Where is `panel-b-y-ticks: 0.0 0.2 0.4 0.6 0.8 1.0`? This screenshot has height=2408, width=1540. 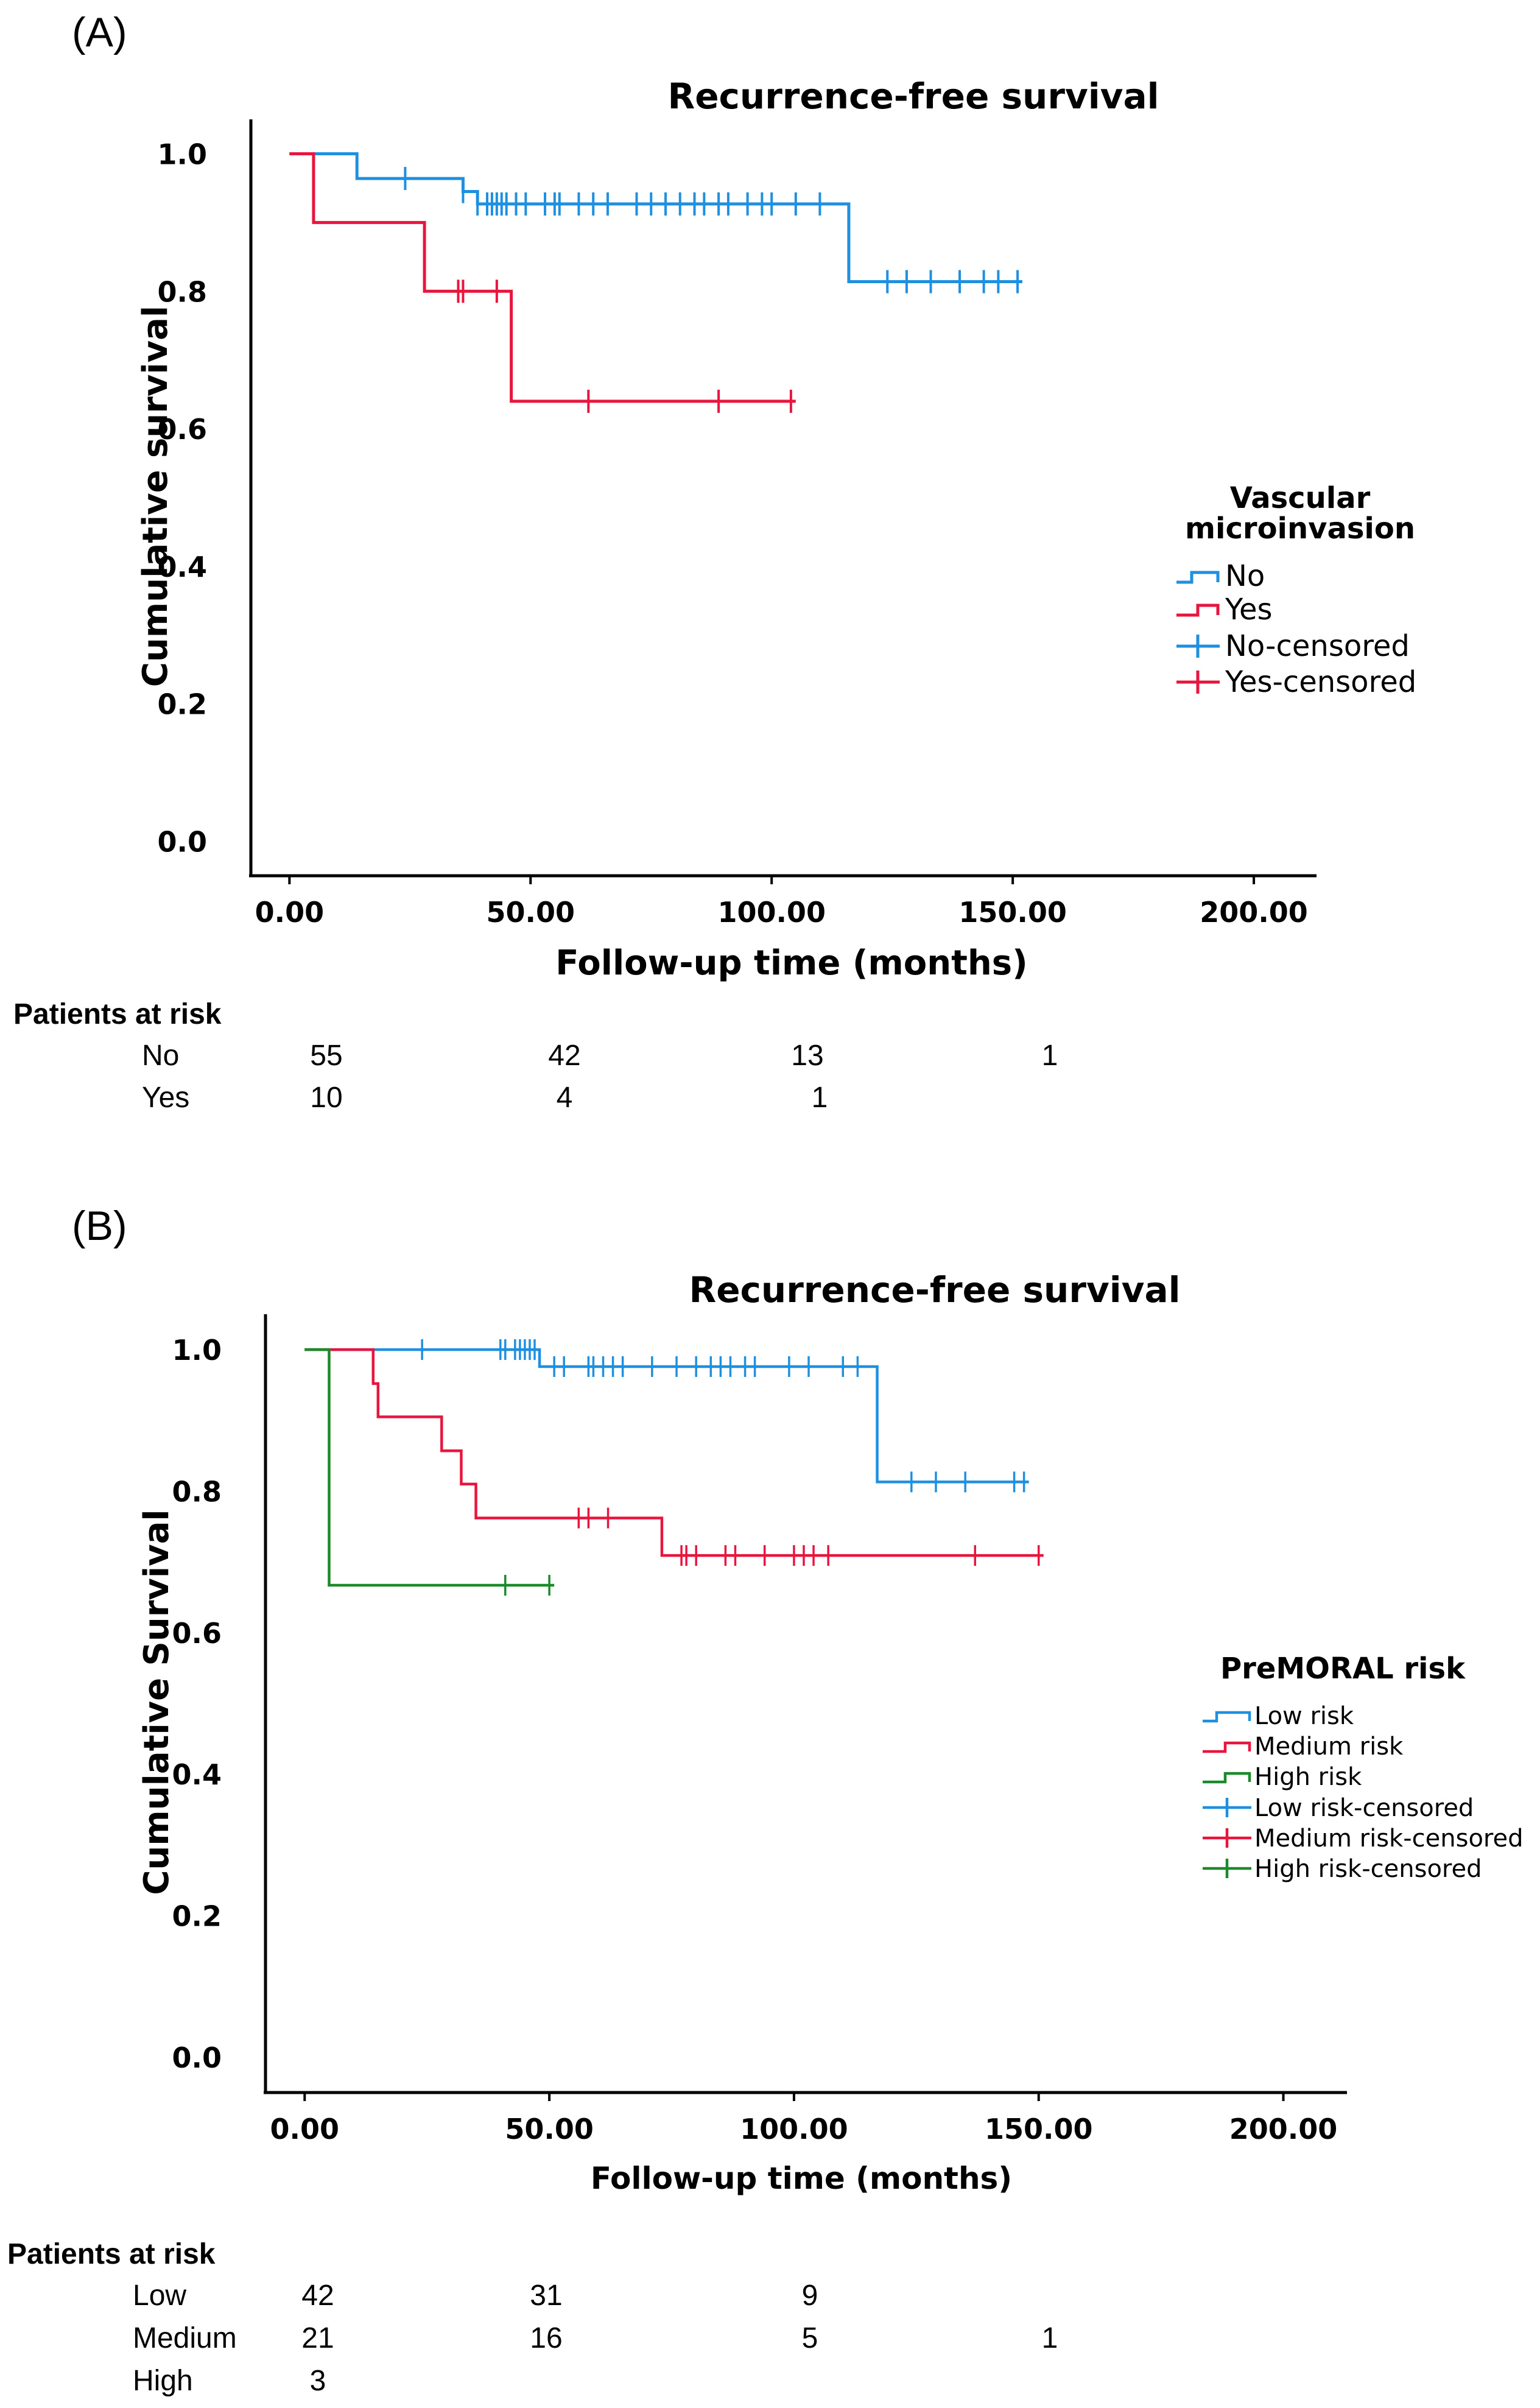 panel-b-y-ticks: 0.0 0.2 0.4 0.6 0.8 1.0 is located at coordinates (197, 1704).